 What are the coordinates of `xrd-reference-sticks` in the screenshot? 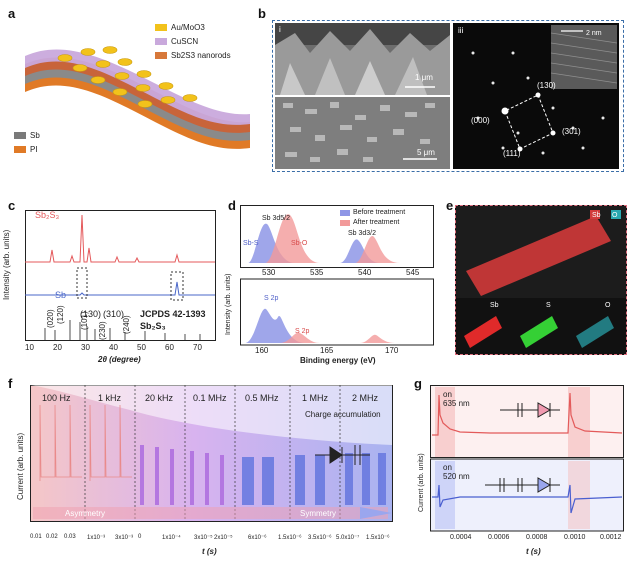 It's located at (122, 330).